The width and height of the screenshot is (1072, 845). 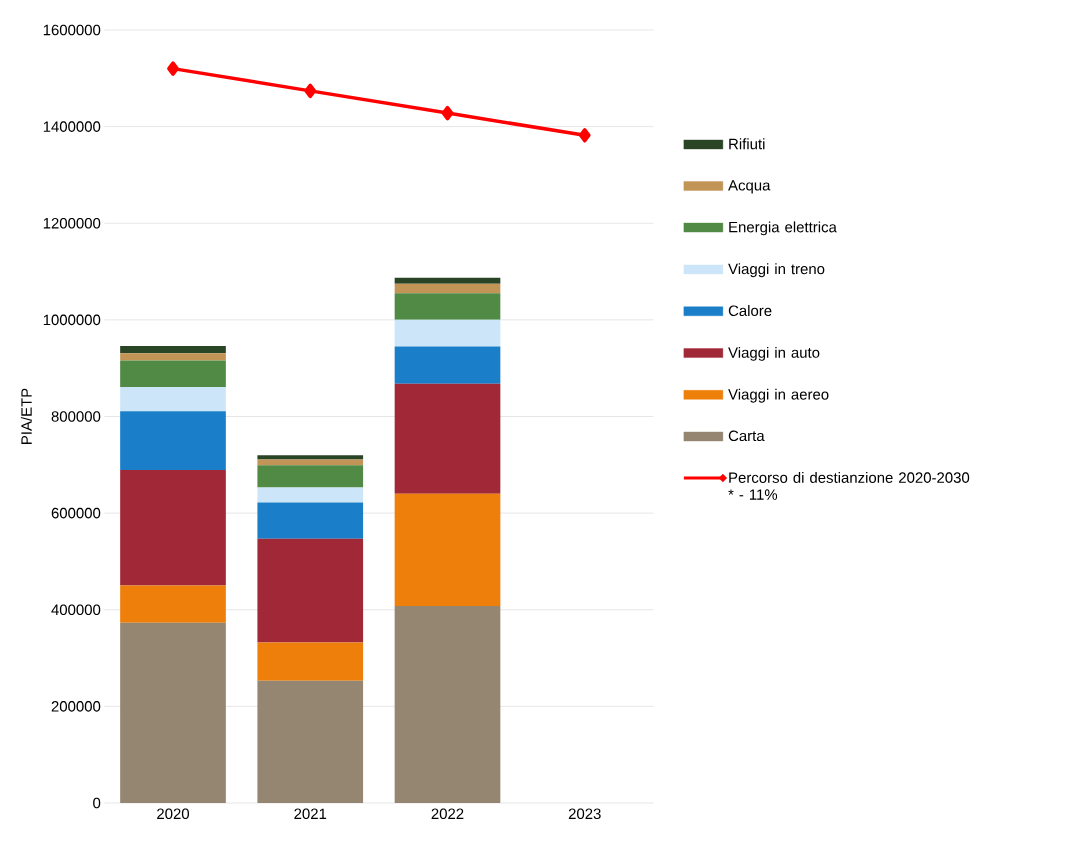 I want to click on x-tick-label: 2022, so click(x=447, y=814).